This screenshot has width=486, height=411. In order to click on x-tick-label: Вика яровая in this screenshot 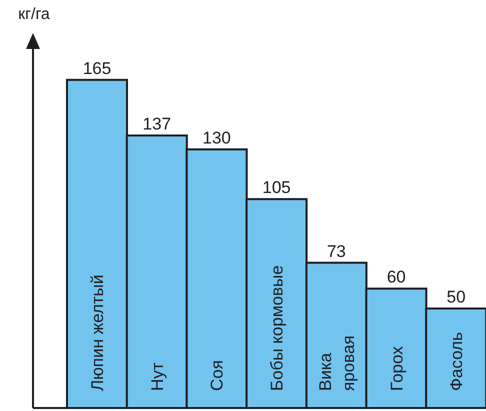, I will do `click(336, 363)`.